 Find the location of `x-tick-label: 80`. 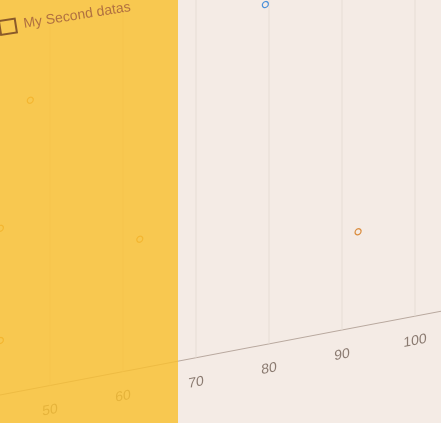

x-tick-label: 80 is located at coordinates (269, 367).